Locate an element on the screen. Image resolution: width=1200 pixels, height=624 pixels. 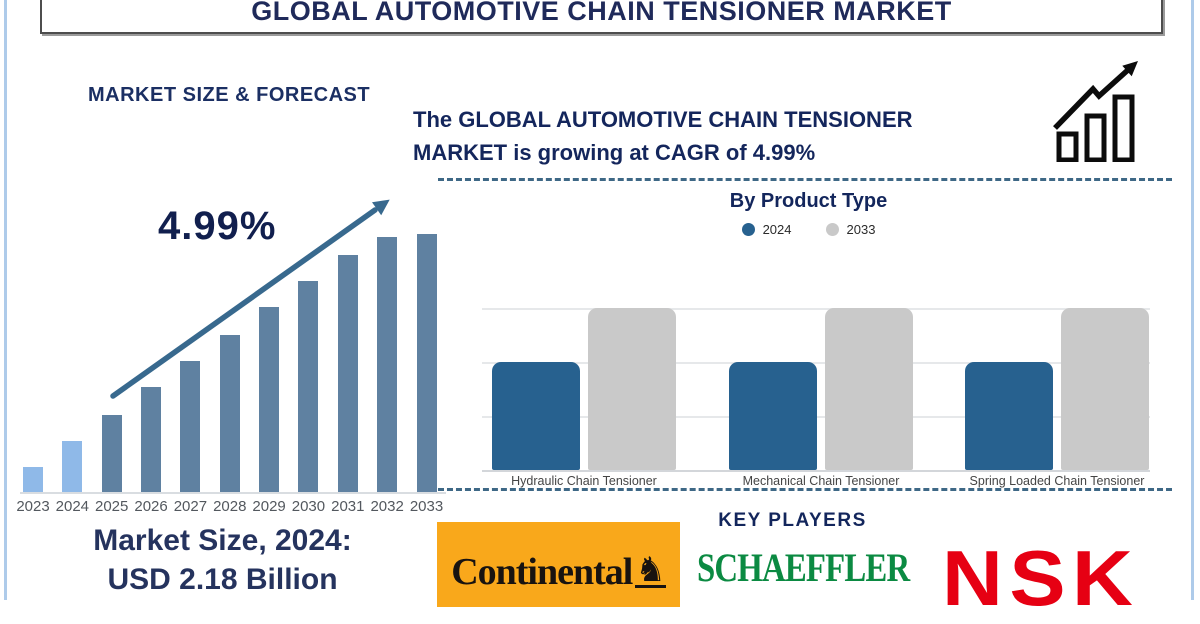
right-edge-accent is located at coordinates (1192, 300).